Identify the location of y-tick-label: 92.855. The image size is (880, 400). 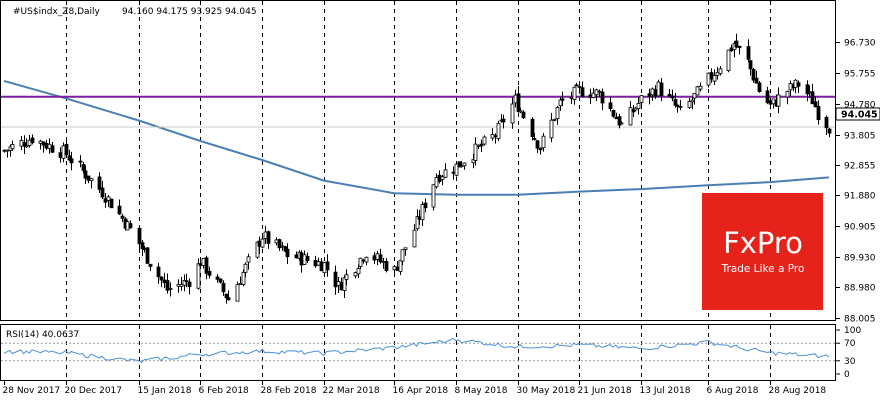
(860, 167).